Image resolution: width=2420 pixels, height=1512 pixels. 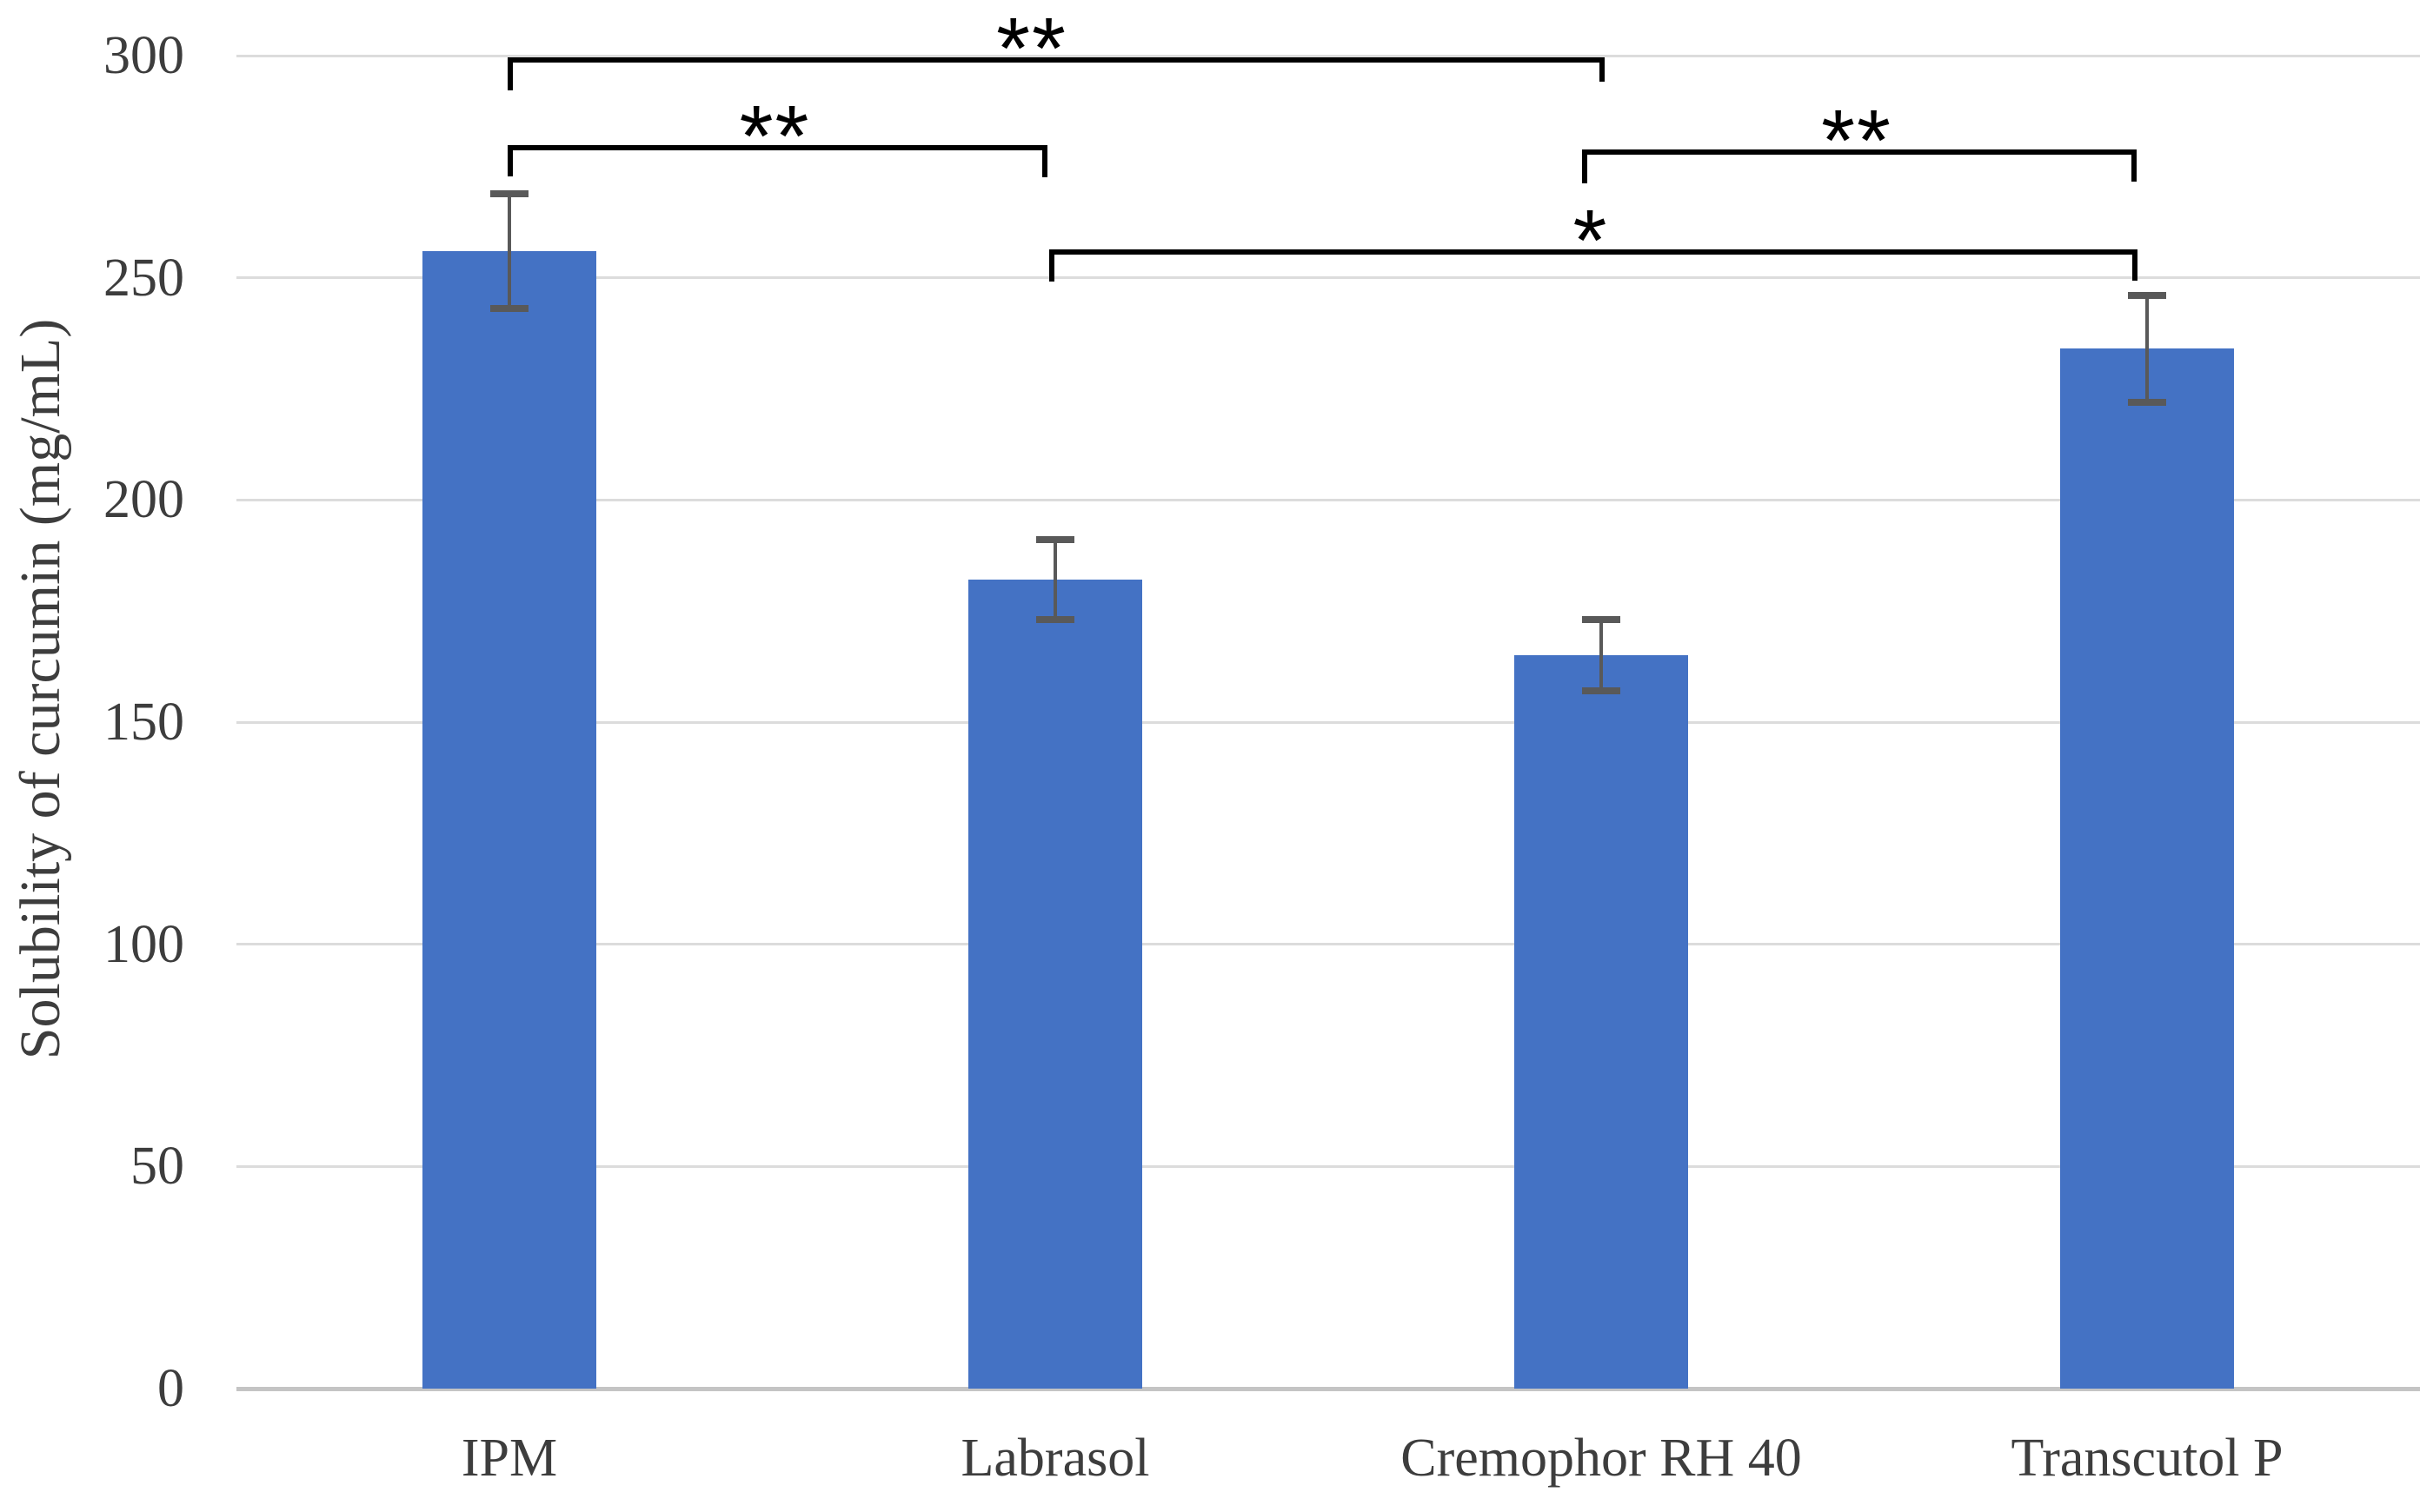 What do you see at coordinates (2147, 1458) in the screenshot?
I see `category-label: Transcutol P` at bounding box center [2147, 1458].